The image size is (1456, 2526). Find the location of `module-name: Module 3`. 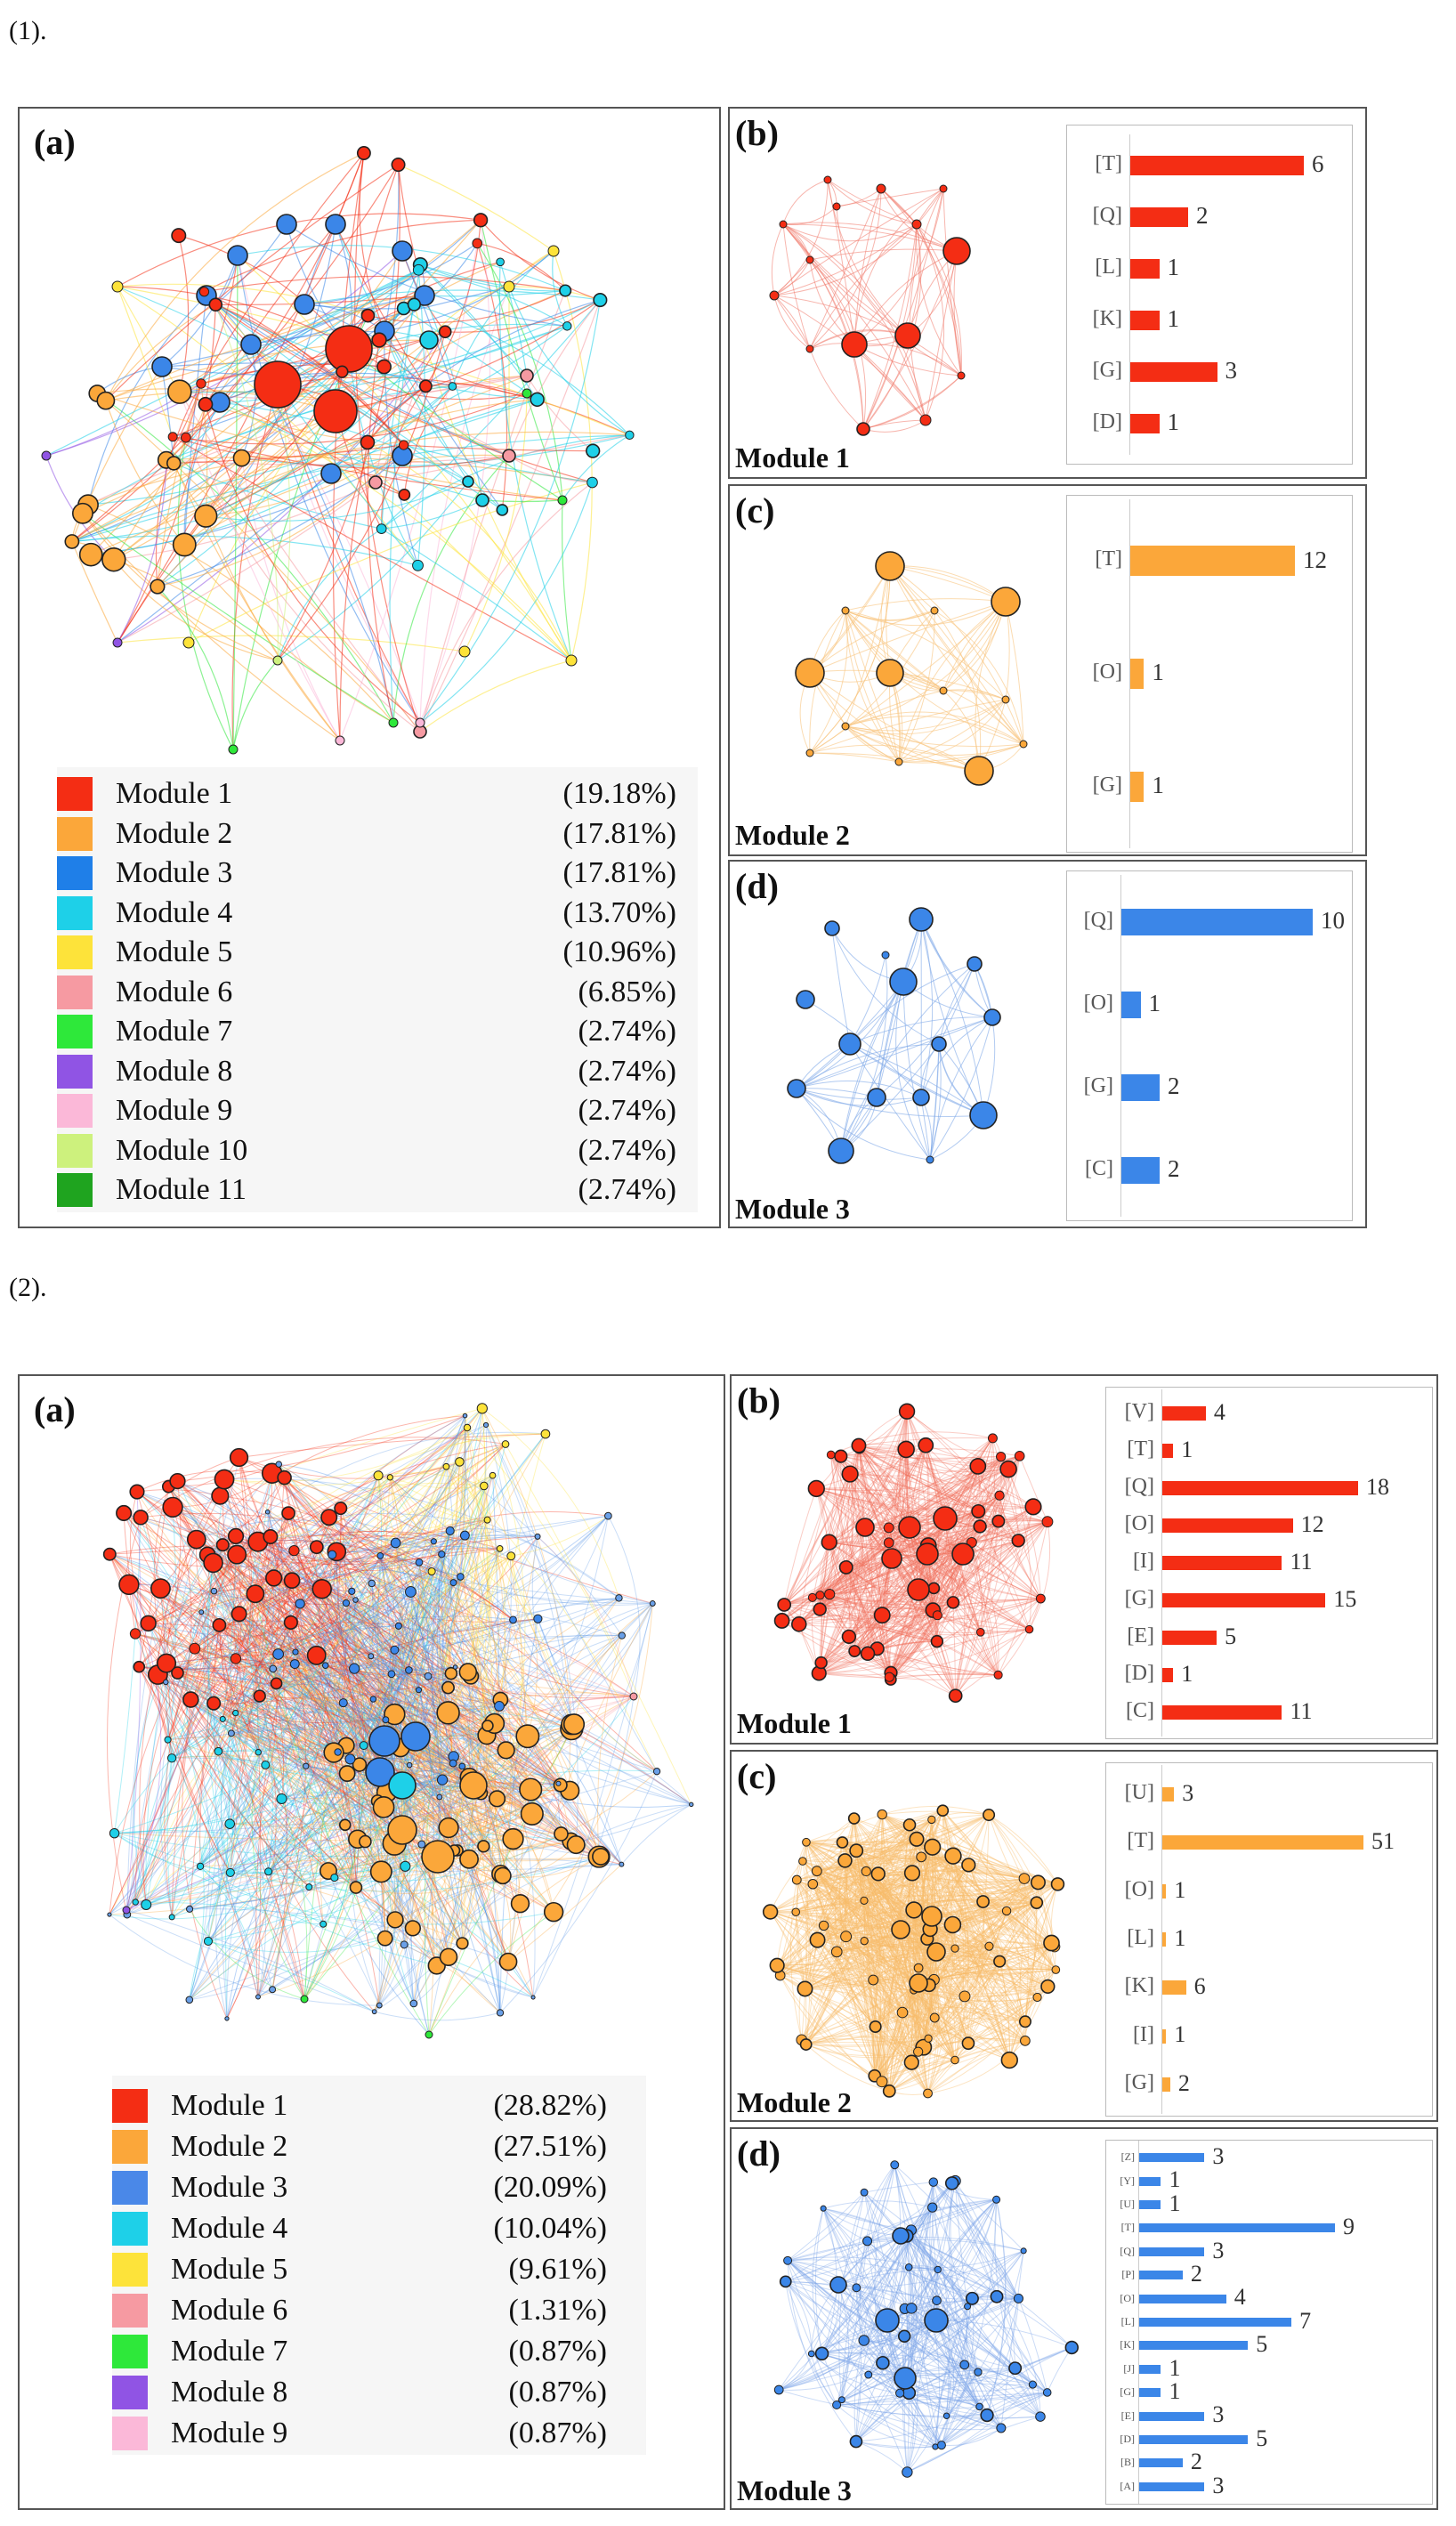

module-name: Module 3 is located at coordinates (792, 1209).